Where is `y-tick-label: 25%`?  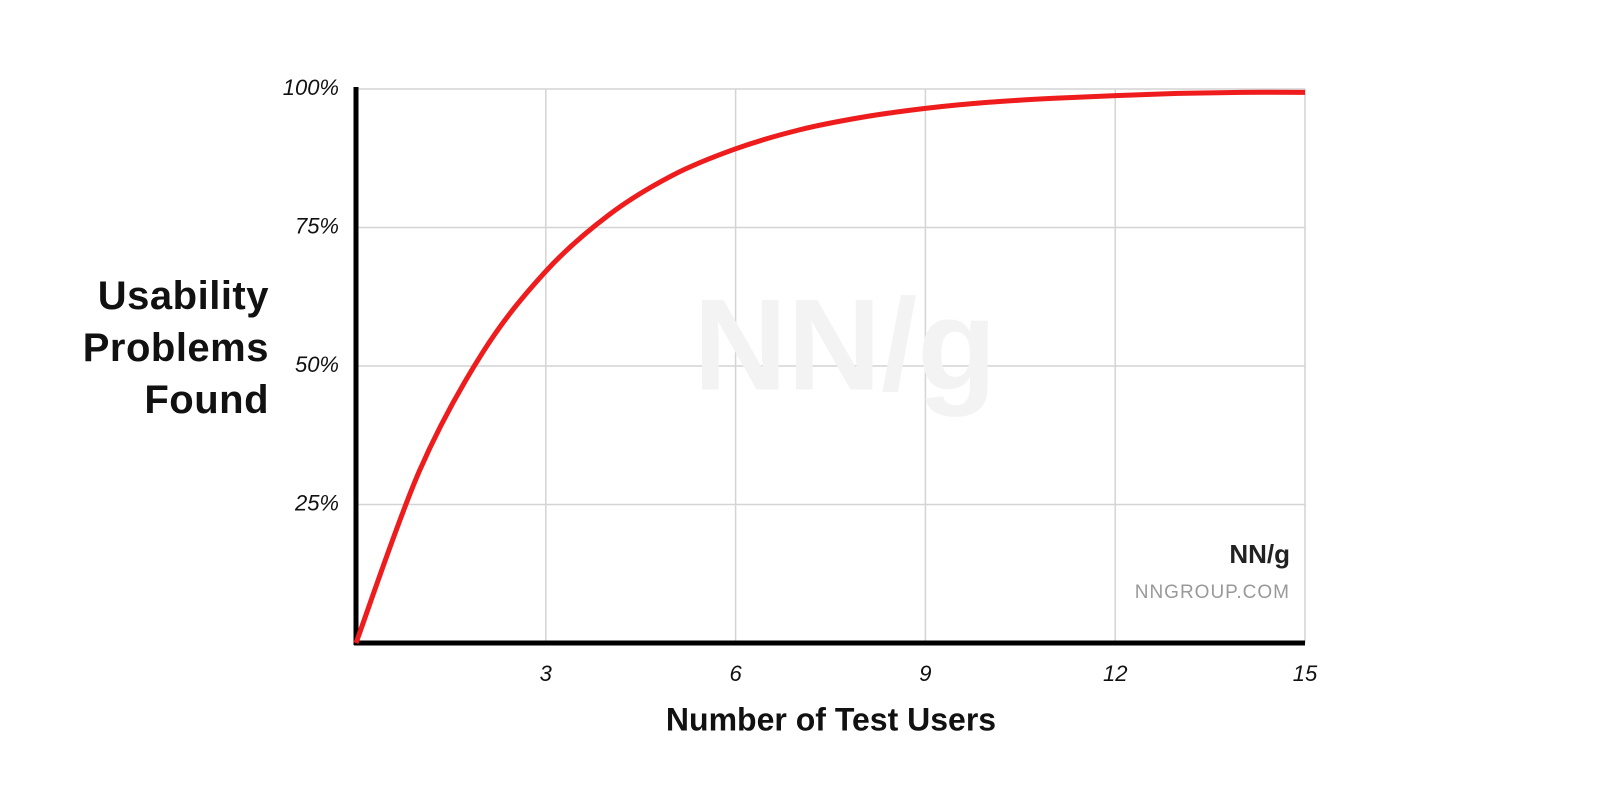
y-tick-label: 25% is located at coordinates (316, 502).